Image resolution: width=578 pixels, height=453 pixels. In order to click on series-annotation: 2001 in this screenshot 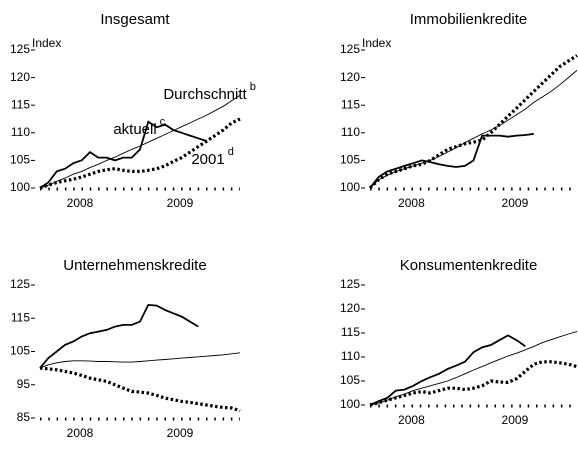, I will do `click(207, 159)`.